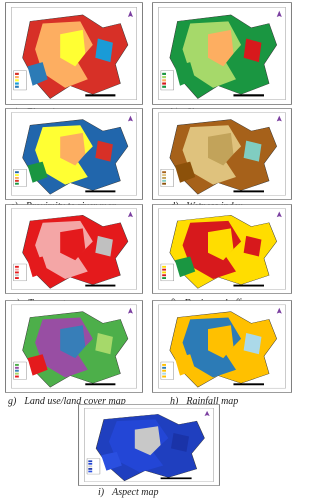  Describe the element at coordinates (212, 401) in the screenshot. I see `caption-caption: Rainfall map` at that location.